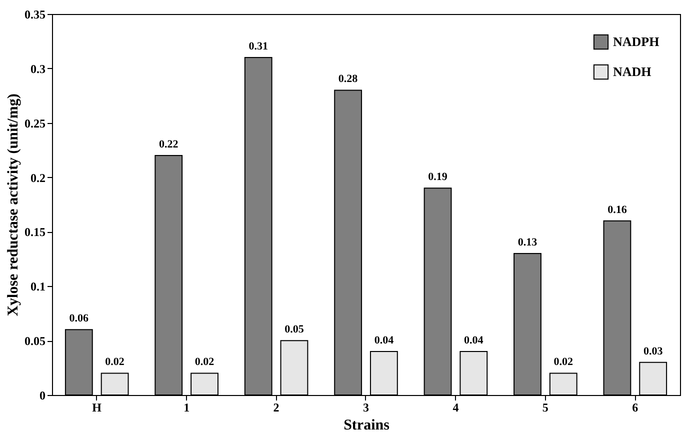 The image size is (686, 436). What do you see at coordinates (367, 426) in the screenshot?
I see `x-axis-title: Strains` at bounding box center [367, 426].